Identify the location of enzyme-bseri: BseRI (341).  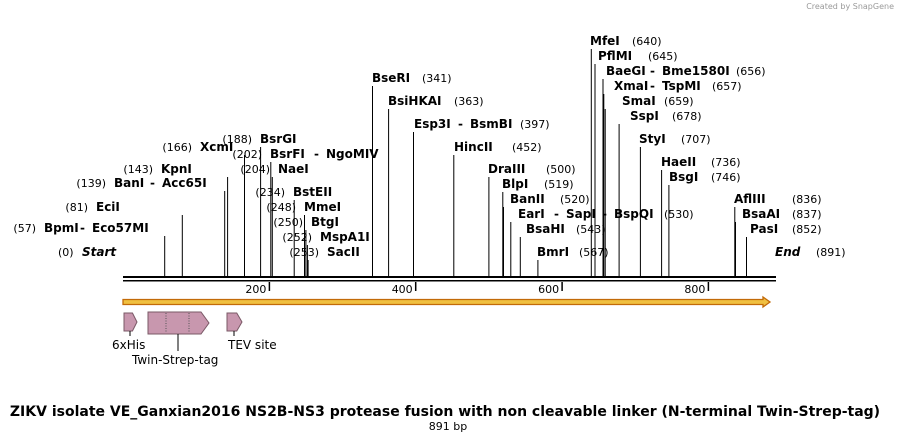
(412, 78).